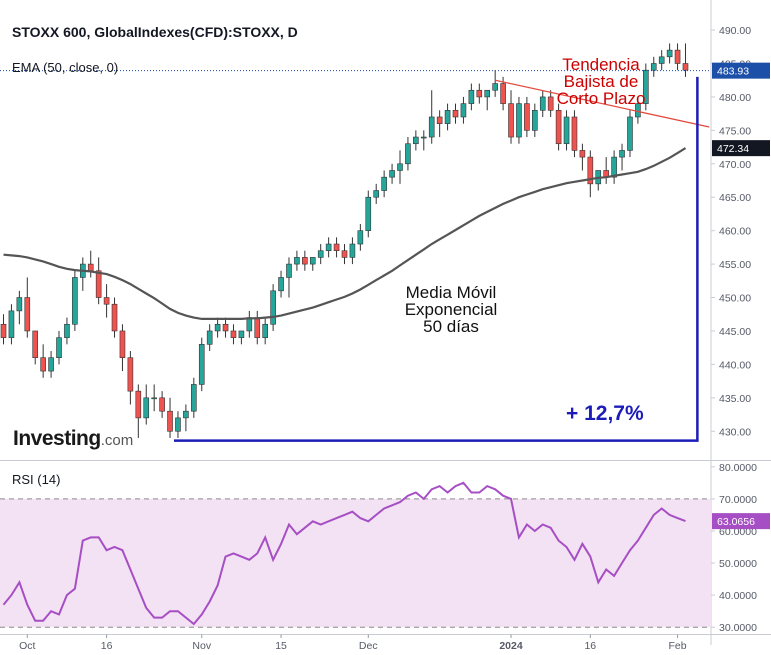  What do you see at coordinates (590, 646) in the screenshot?
I see `time-tick-label: 16` at bounding box center [590, 646].